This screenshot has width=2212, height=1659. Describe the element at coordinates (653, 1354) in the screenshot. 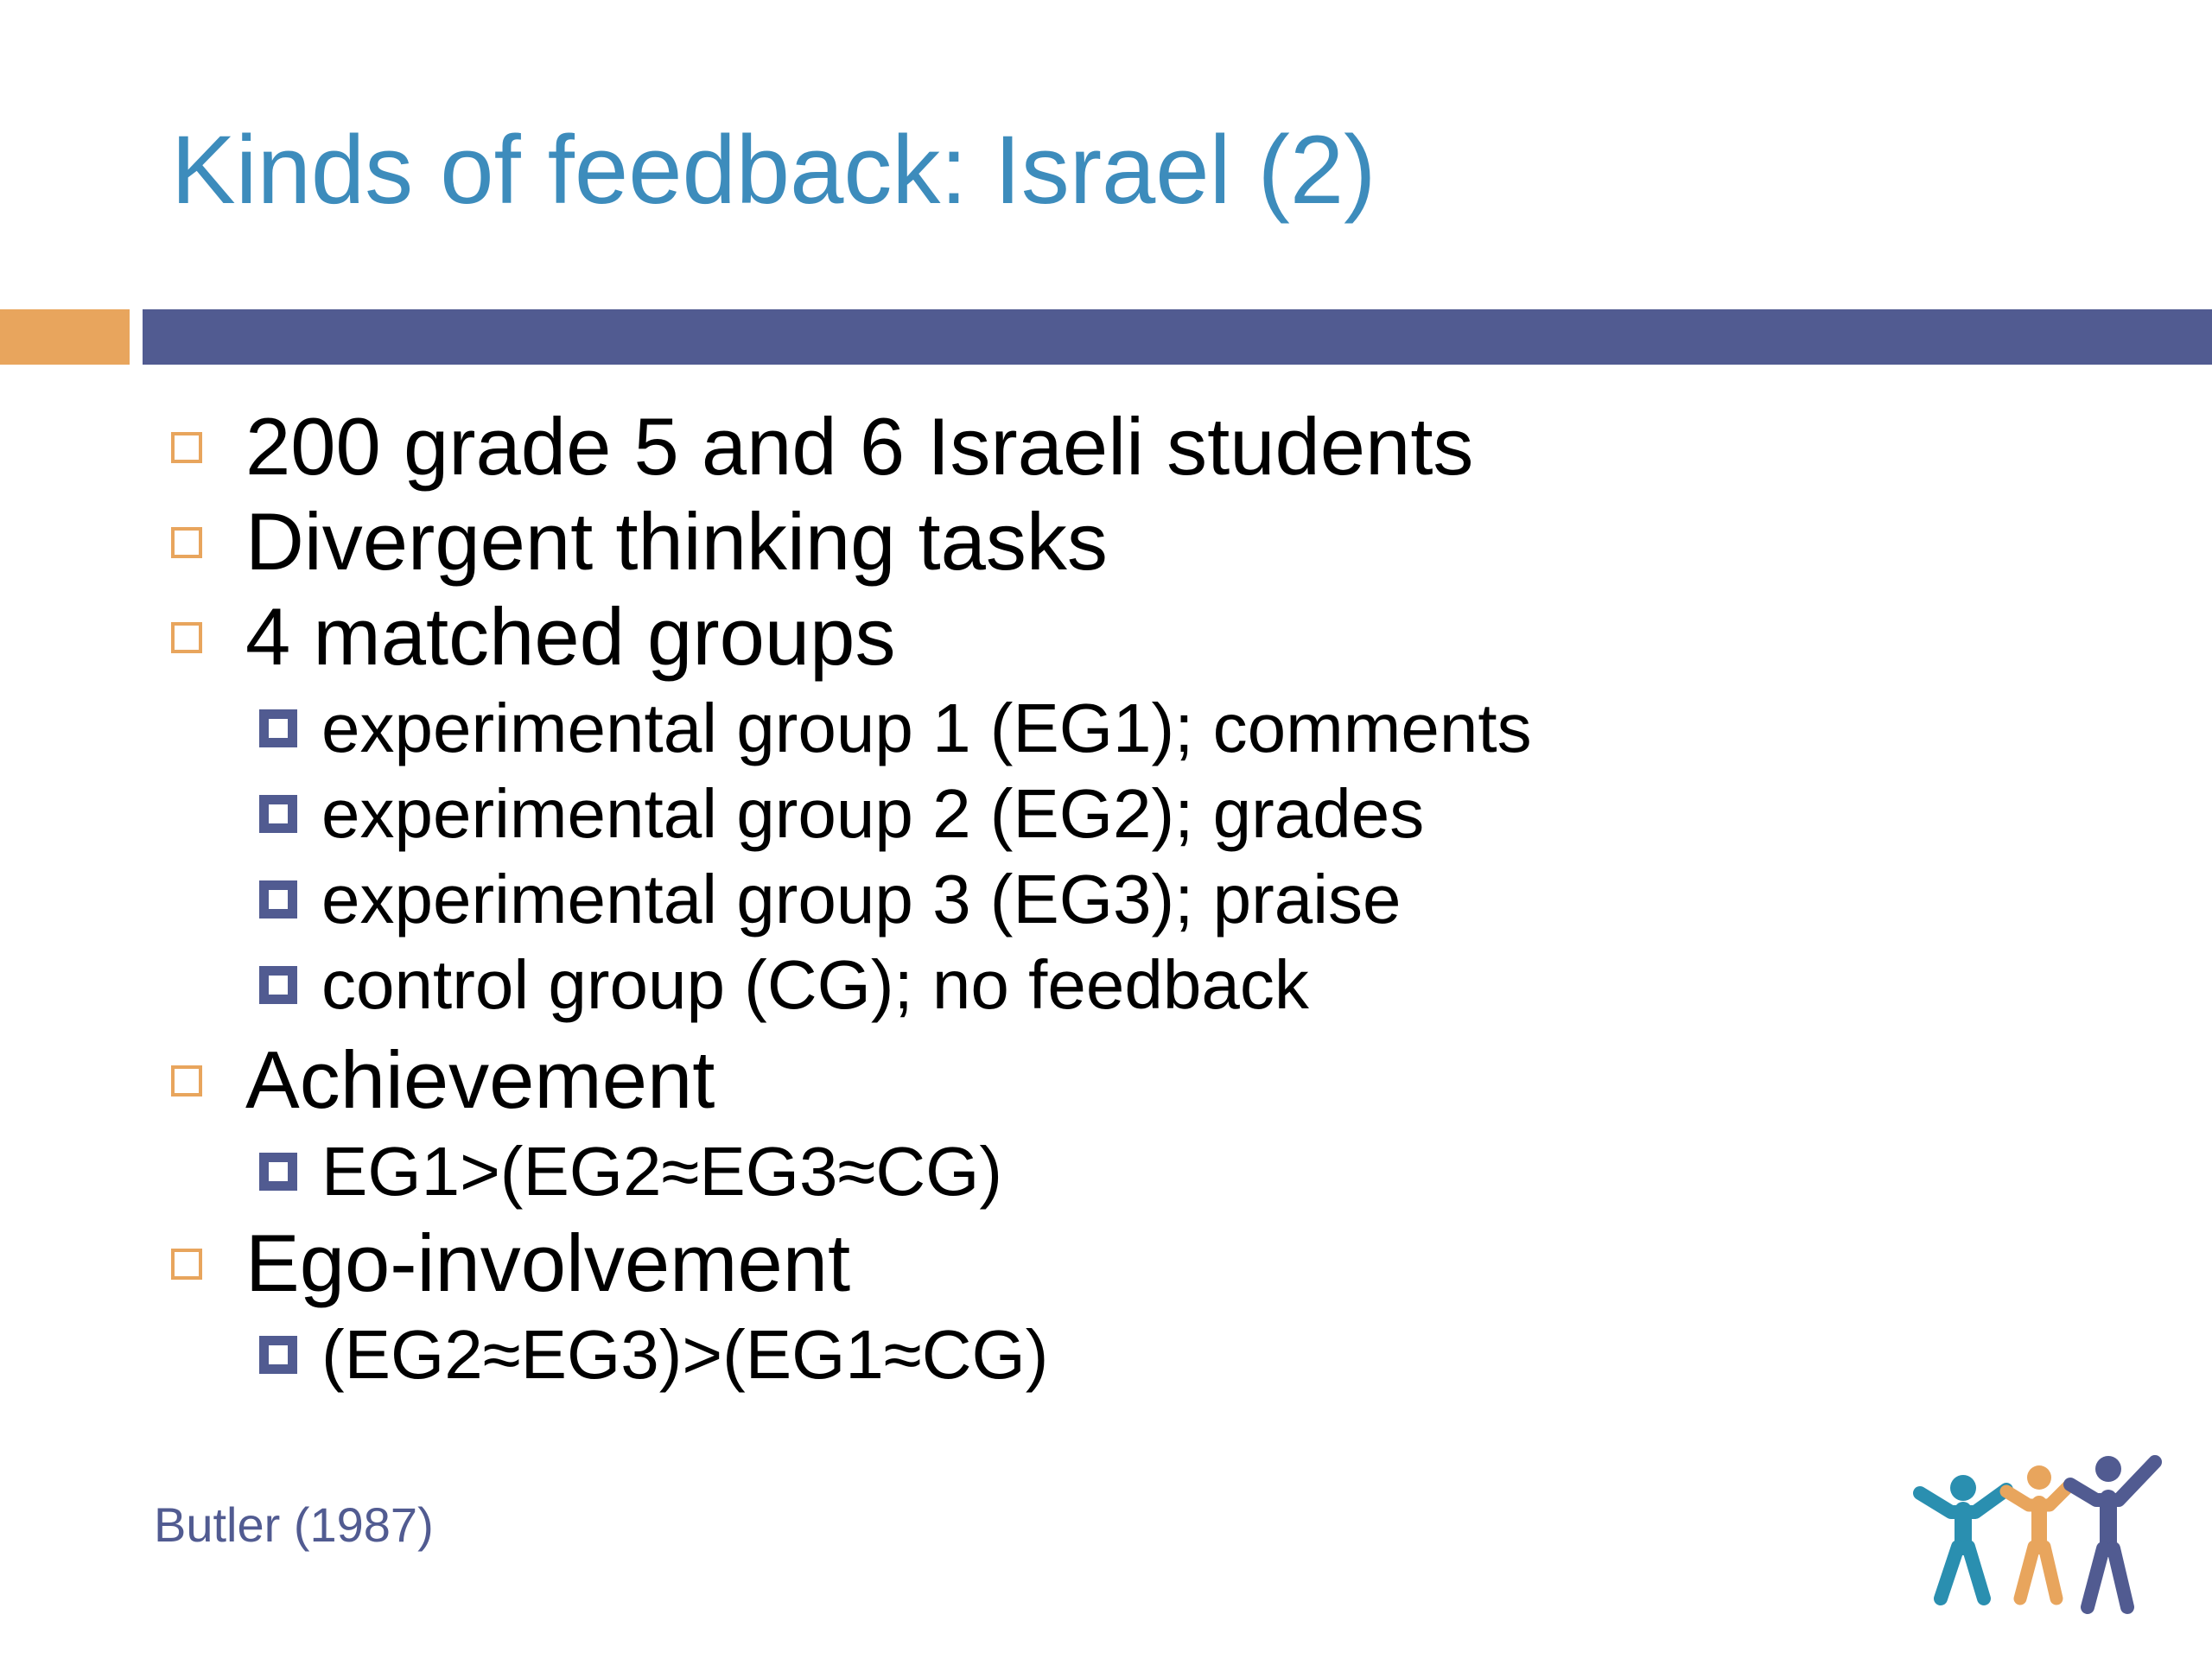

I see `sub-bullet-item: (EG2≈EG3)>(EG1≈CG)` at that location.